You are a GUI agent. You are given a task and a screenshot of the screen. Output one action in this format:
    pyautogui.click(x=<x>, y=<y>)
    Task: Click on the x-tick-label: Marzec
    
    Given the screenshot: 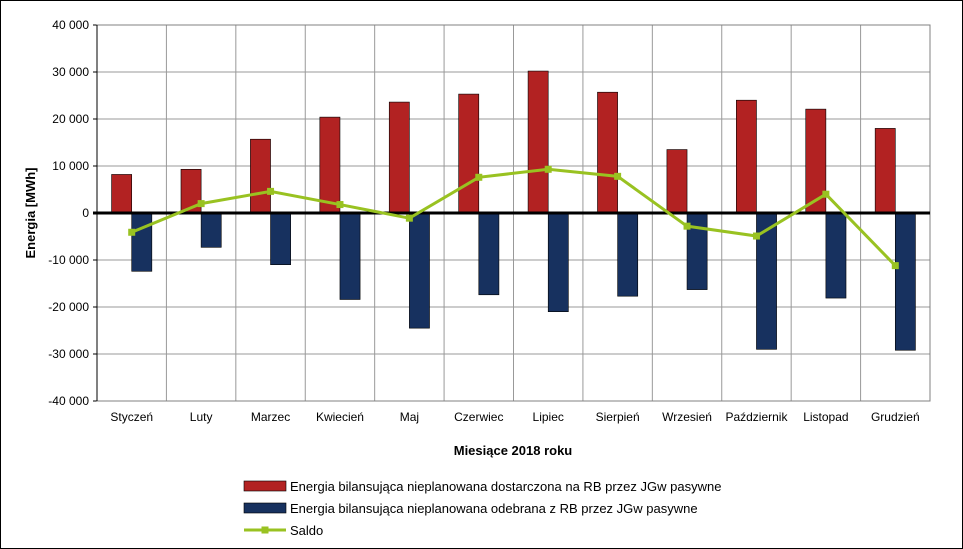 What is the action you would take?
    pyautogui.click(x=270, y=417)
    